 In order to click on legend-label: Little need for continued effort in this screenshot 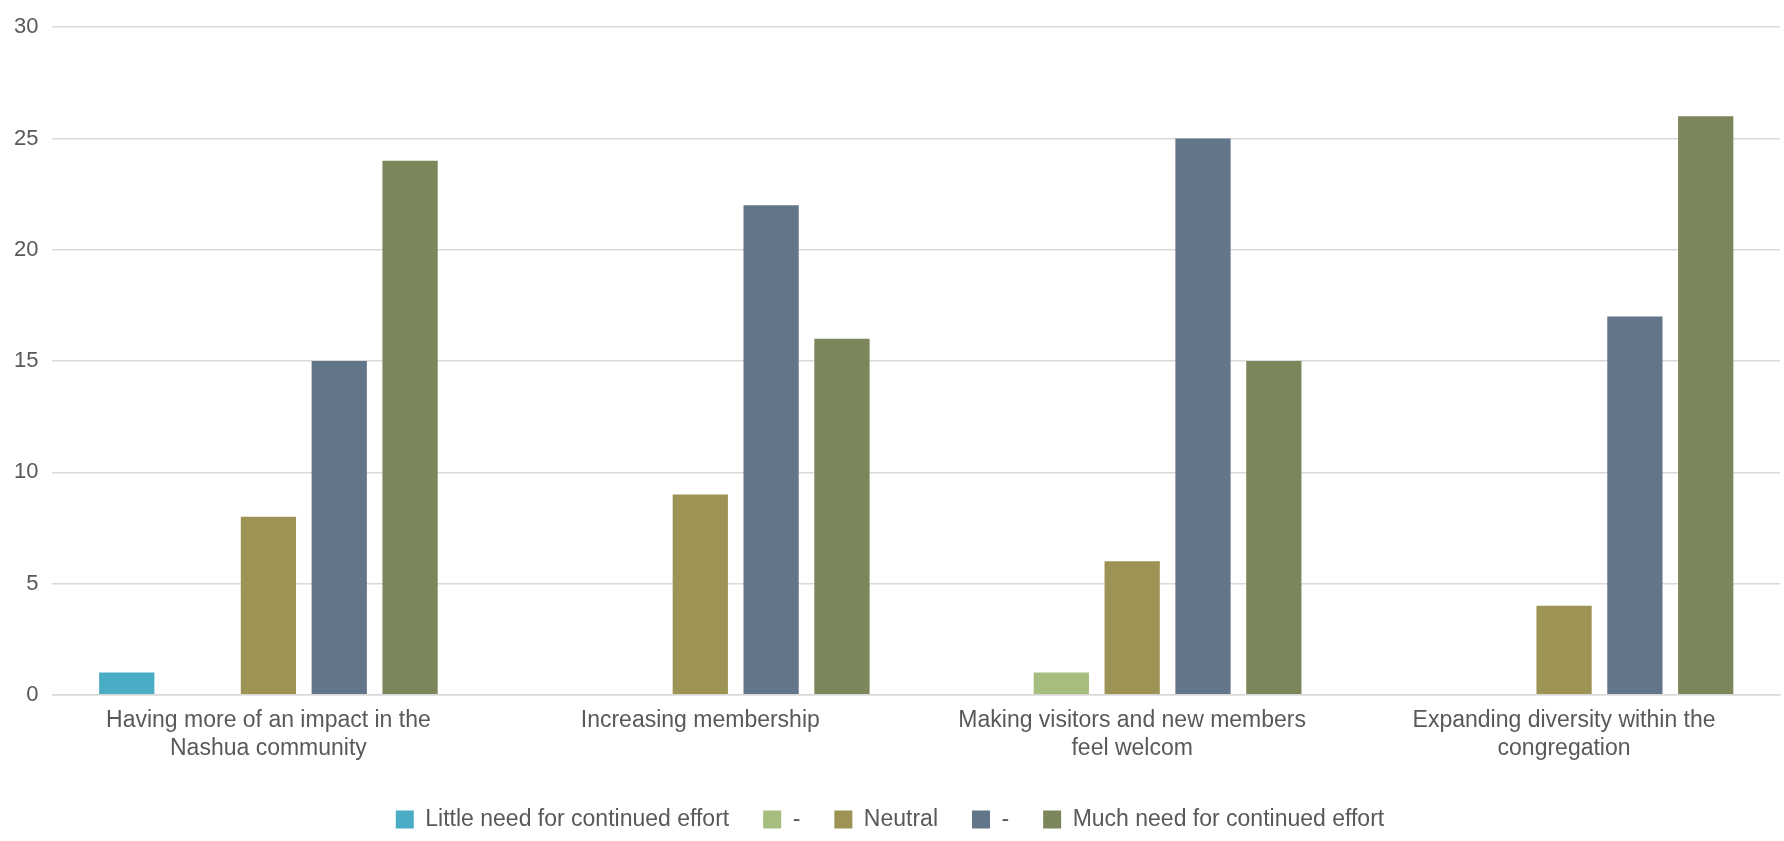, I will do `click(577, 817)`.